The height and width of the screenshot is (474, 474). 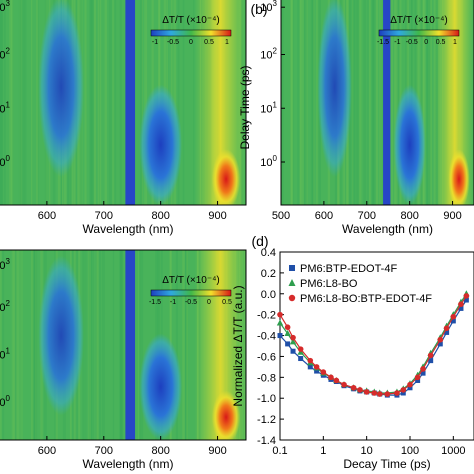 I want to click on y-tick-label: -0.4, so click(x=266, y=337).